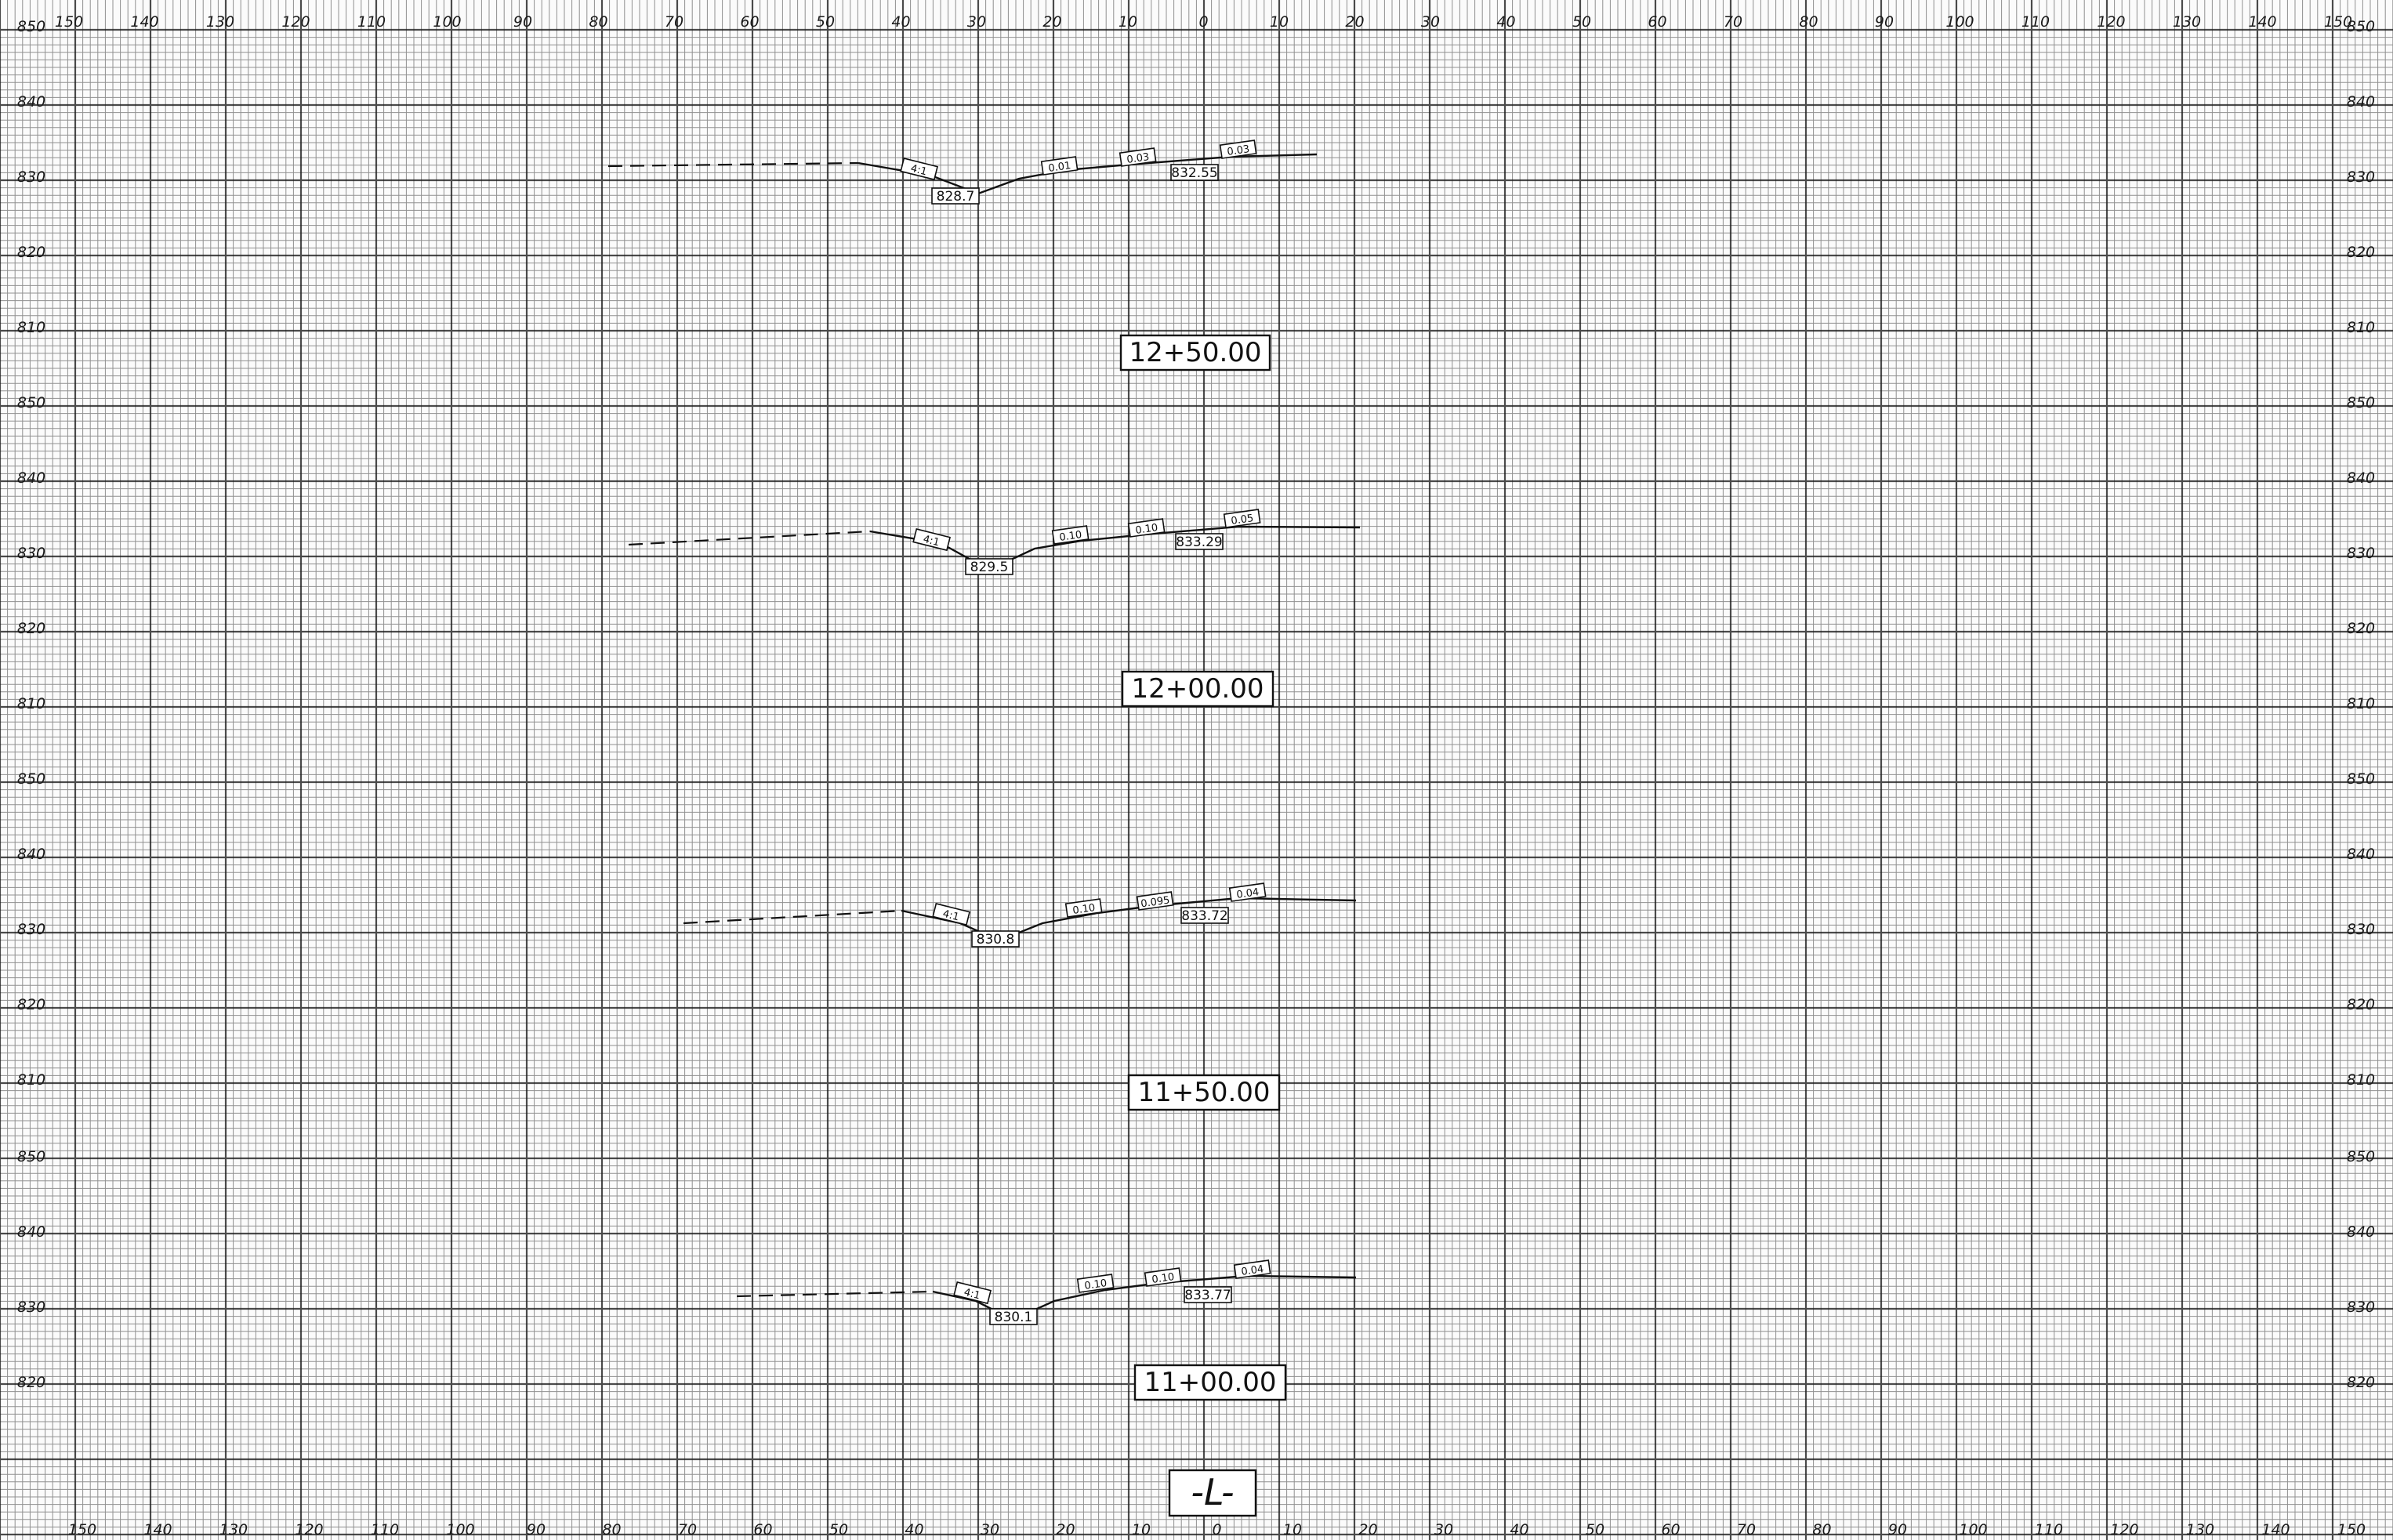 This screenshot has height=1540, width=2393. I want to click on x-tick-label-top: 40, so click(900, 22).